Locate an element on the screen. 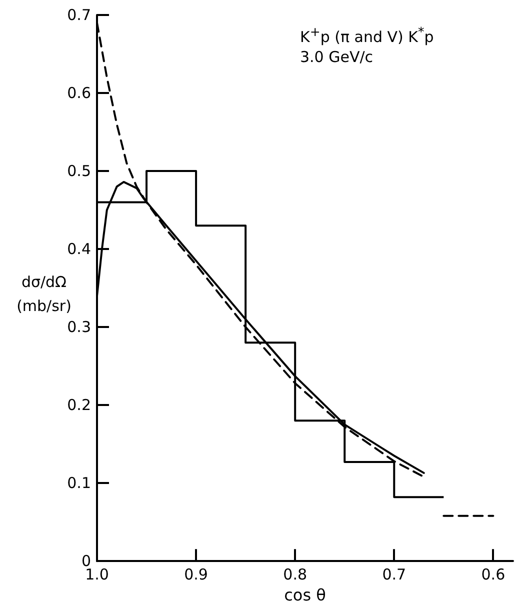  x-tick-label: 1.0 is located at coordinates (97, 575).